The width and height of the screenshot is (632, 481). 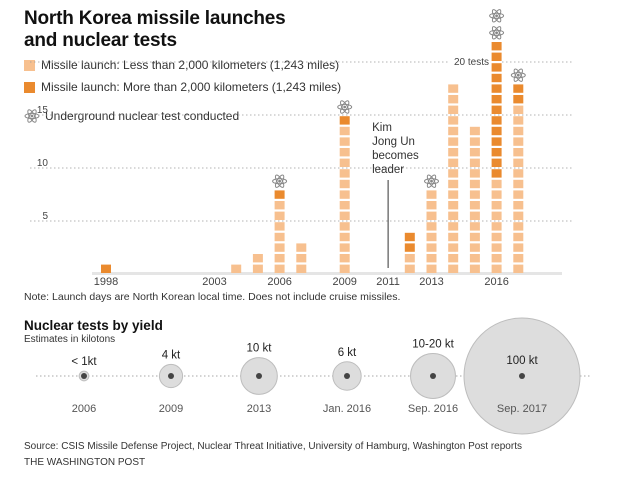 What do you see at coordinates (85, 462) in the screenshot?
I see `credit-line: THE WASHINGTON POST` at bounding box center [85, 462].